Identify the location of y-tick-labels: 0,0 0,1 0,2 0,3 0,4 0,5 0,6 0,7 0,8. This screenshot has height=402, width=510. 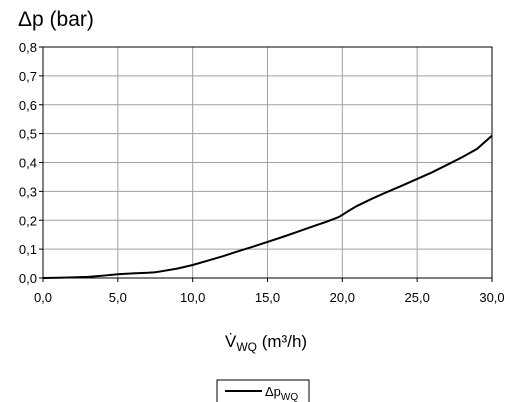
(28, 163).